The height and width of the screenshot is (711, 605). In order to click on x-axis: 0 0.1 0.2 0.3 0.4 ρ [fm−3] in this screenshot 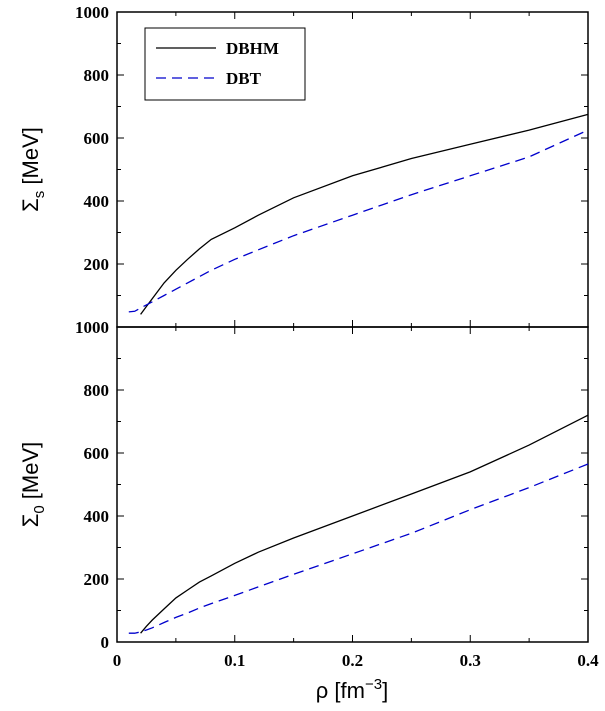, I will do `click(356, 677)`.